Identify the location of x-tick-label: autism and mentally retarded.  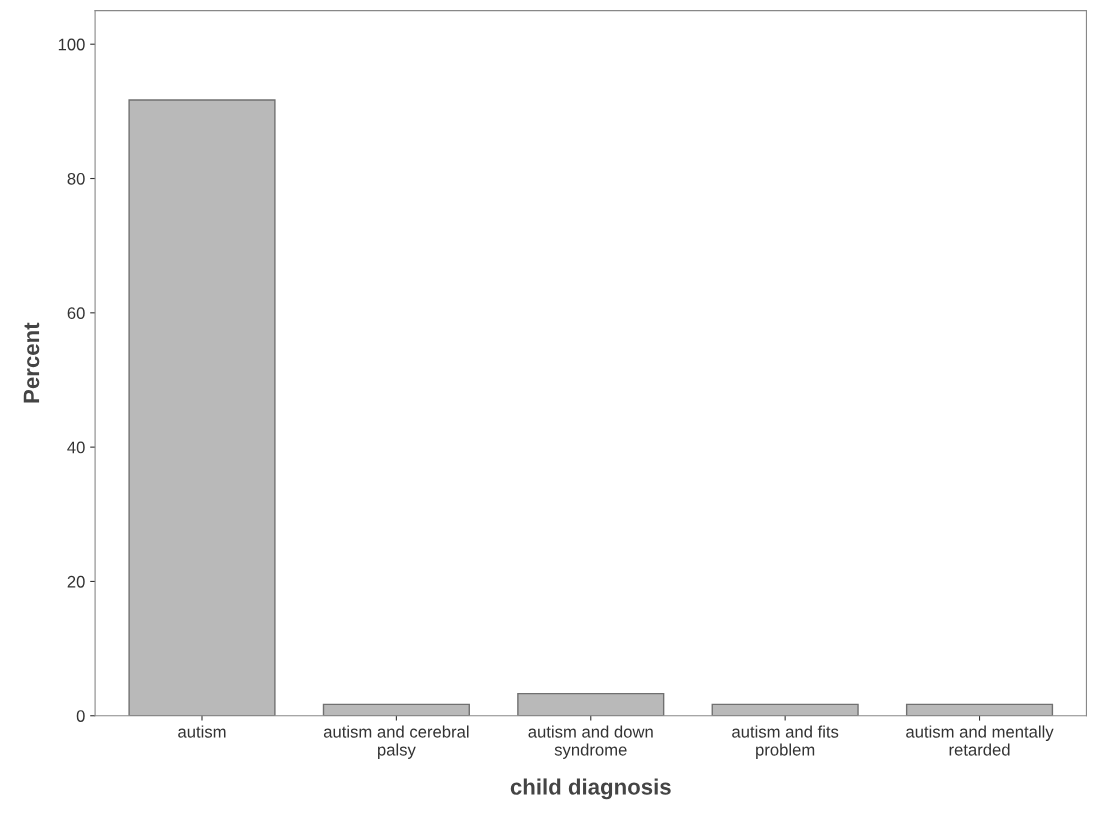
(980, 740).